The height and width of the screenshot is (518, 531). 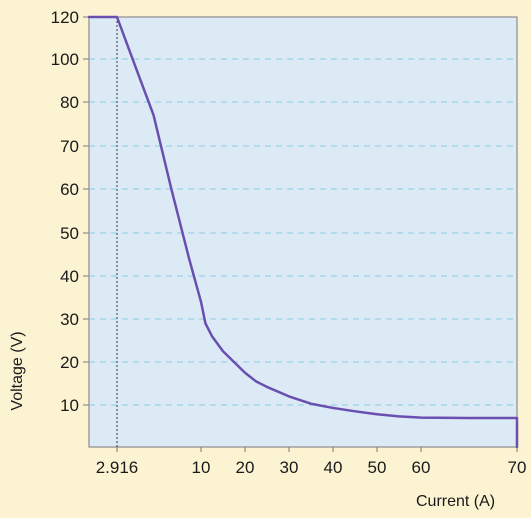 I want to click on y-tick-label-100: 100, so click(x=65, y=59).